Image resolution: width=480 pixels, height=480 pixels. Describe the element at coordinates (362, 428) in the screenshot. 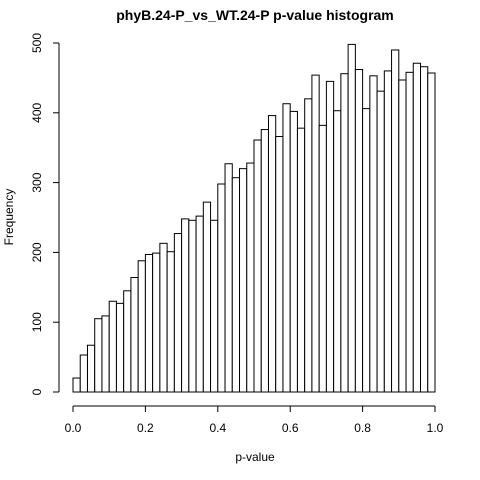

I see `x-tick-label: 0.8` at that location.